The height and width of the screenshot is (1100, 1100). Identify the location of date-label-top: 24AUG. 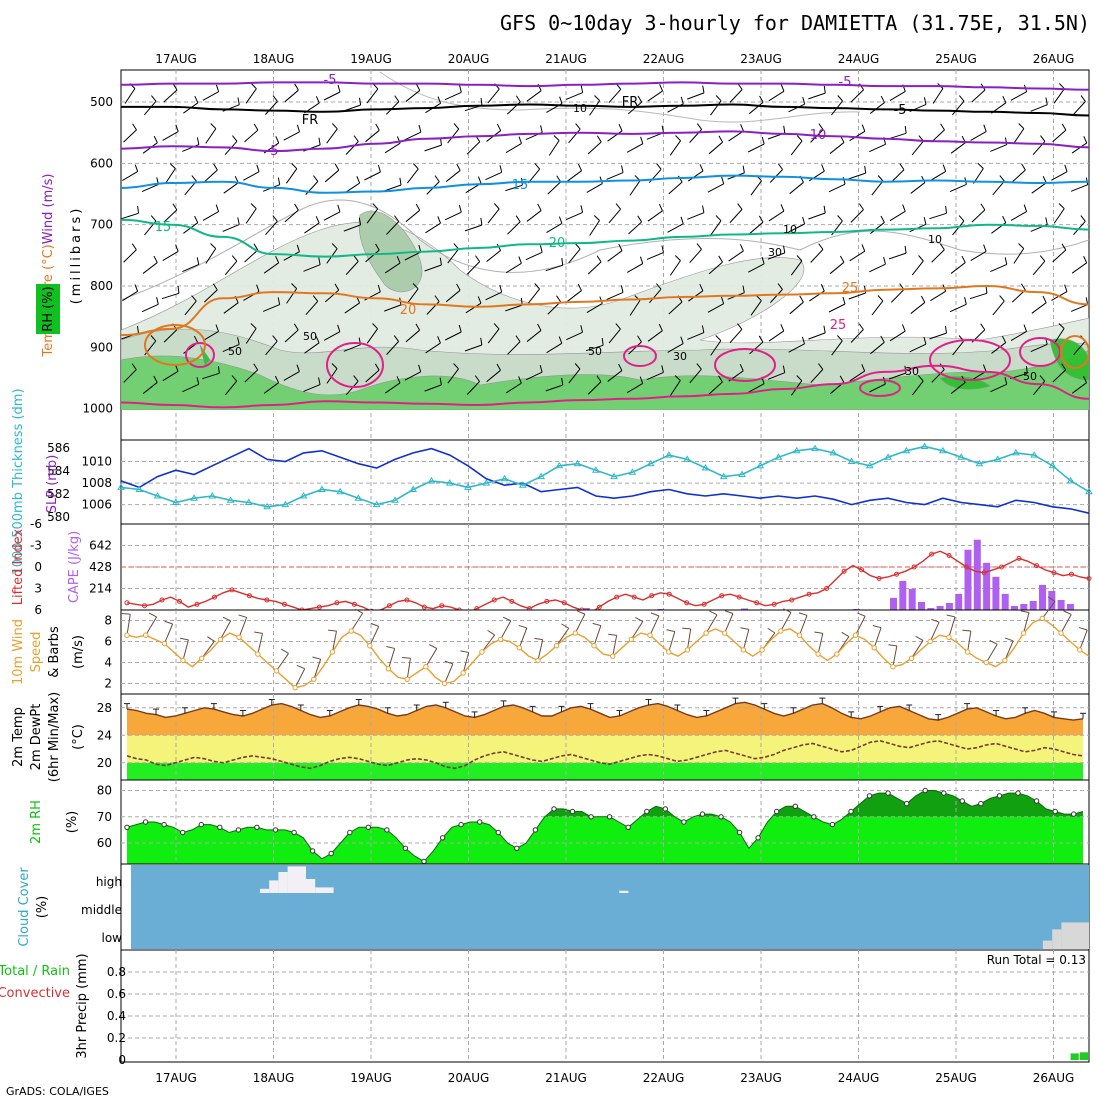
(859, 59).